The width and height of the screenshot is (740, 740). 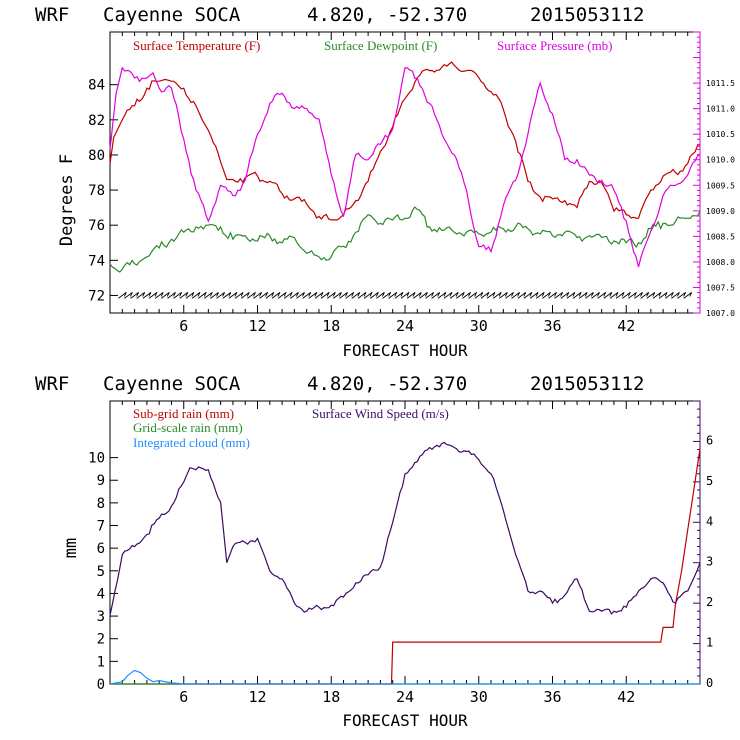 What do you see at coordinates (709, 683) in the screenshot?
I see `right-y-tick-label: 0` at bounding box center [709, 683].